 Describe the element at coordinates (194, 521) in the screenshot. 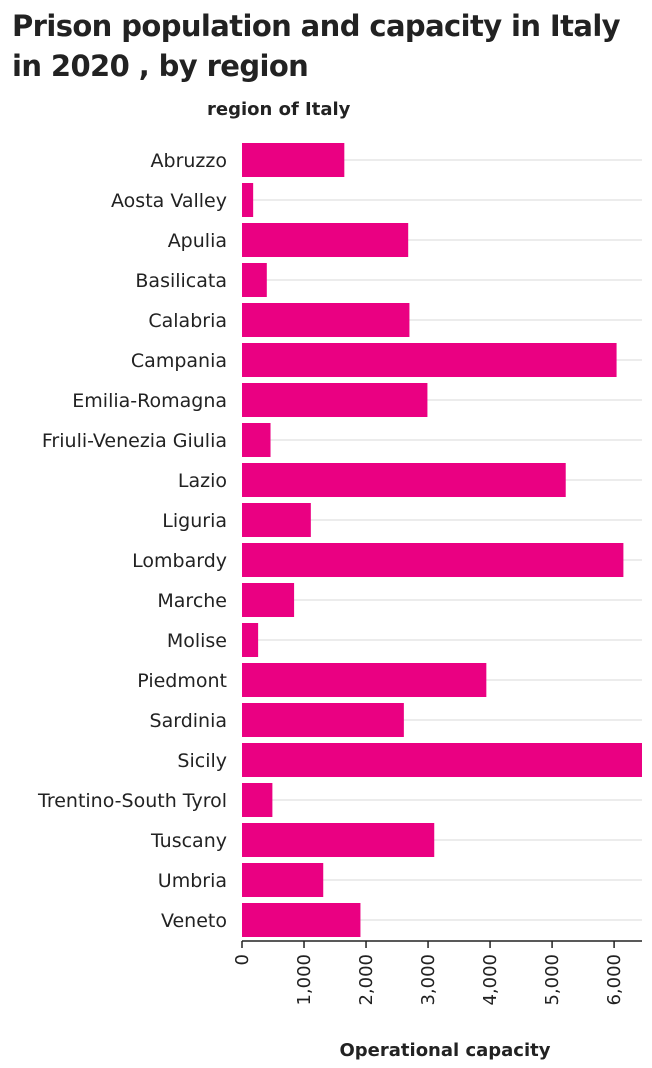

I see `category-label: Liguria` at that location.